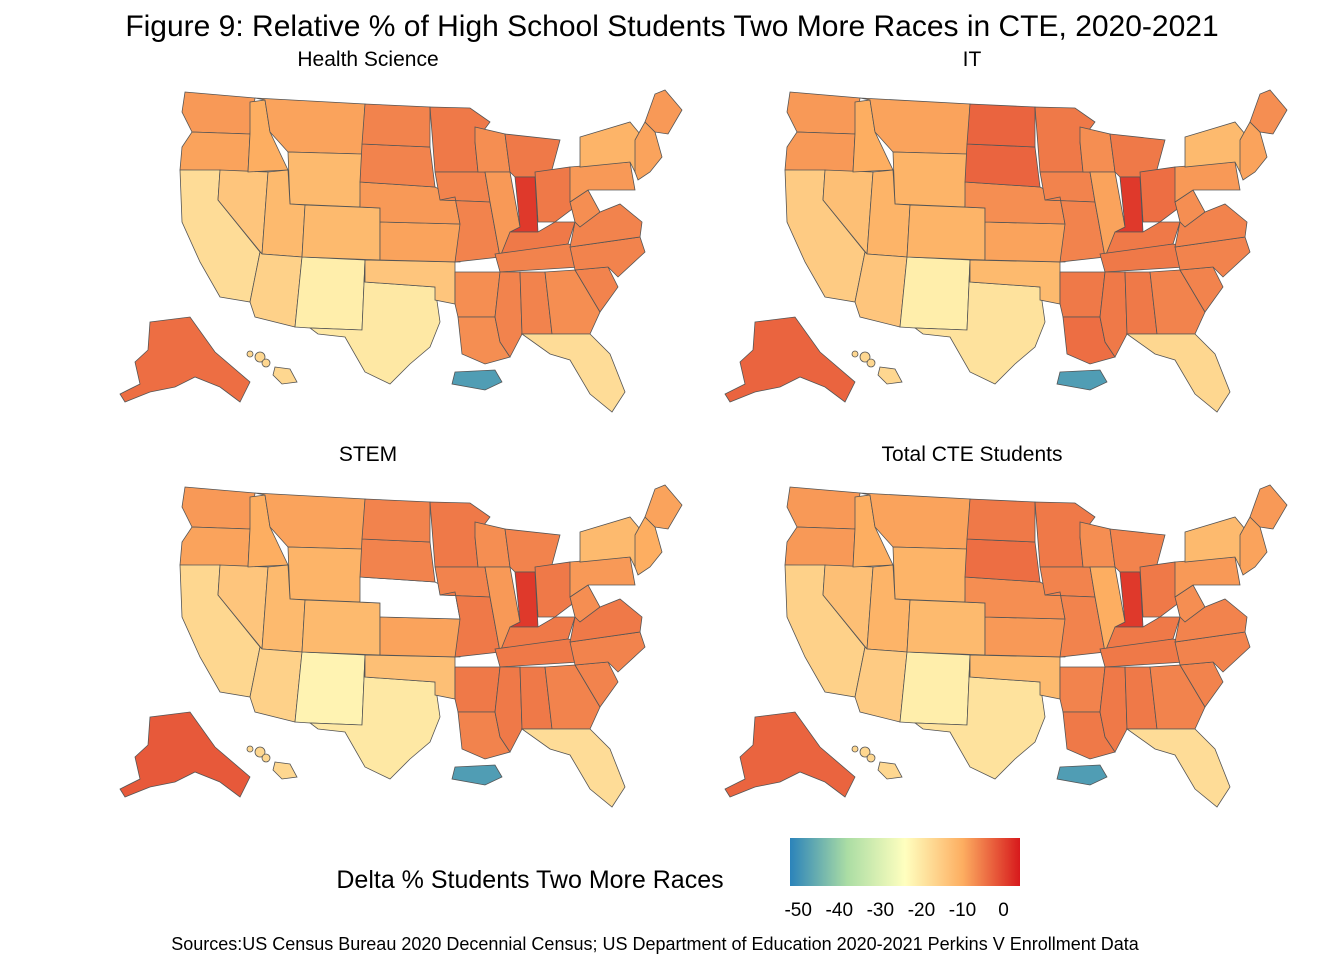 This screenshot has width=1344, height=960. I want to click on panel-title-stem: STEM, so click(368, 454).